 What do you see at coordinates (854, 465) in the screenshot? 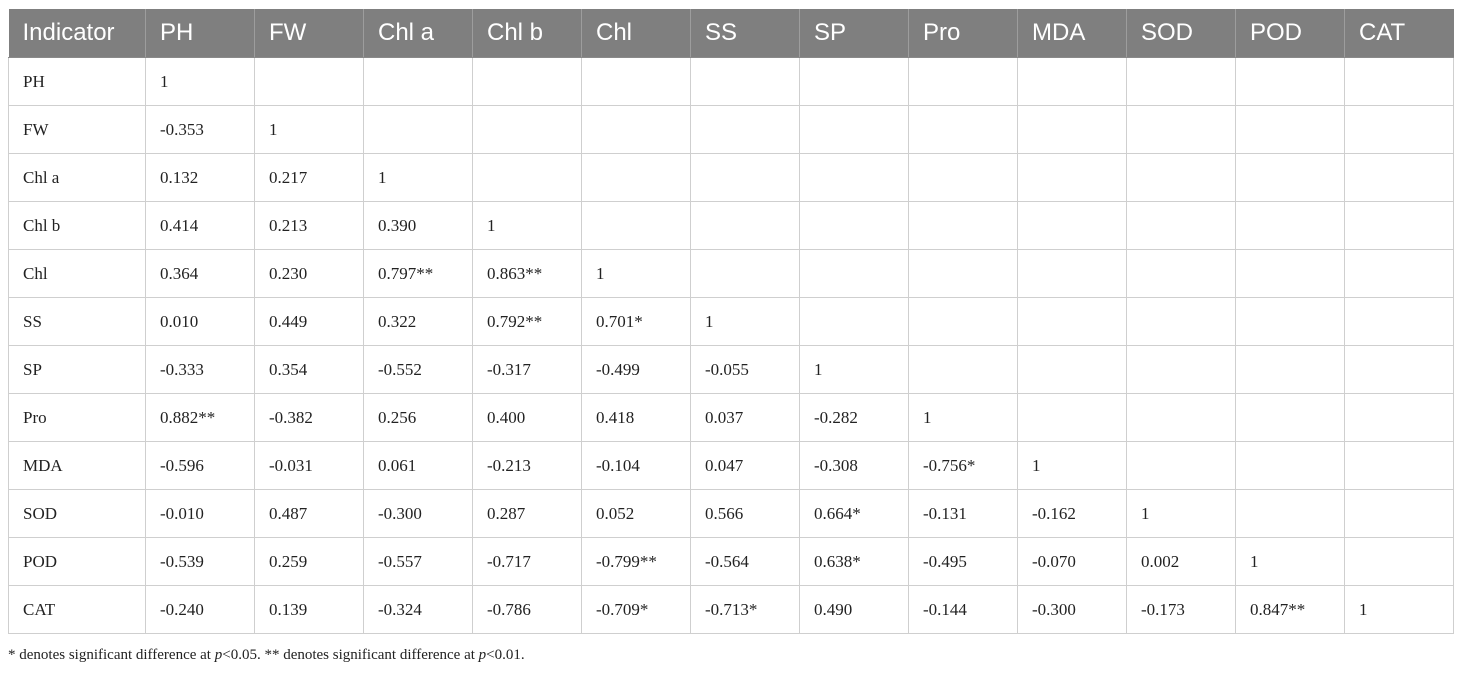
I see `table-cell: -0.308` at bounding box center [854, 465].